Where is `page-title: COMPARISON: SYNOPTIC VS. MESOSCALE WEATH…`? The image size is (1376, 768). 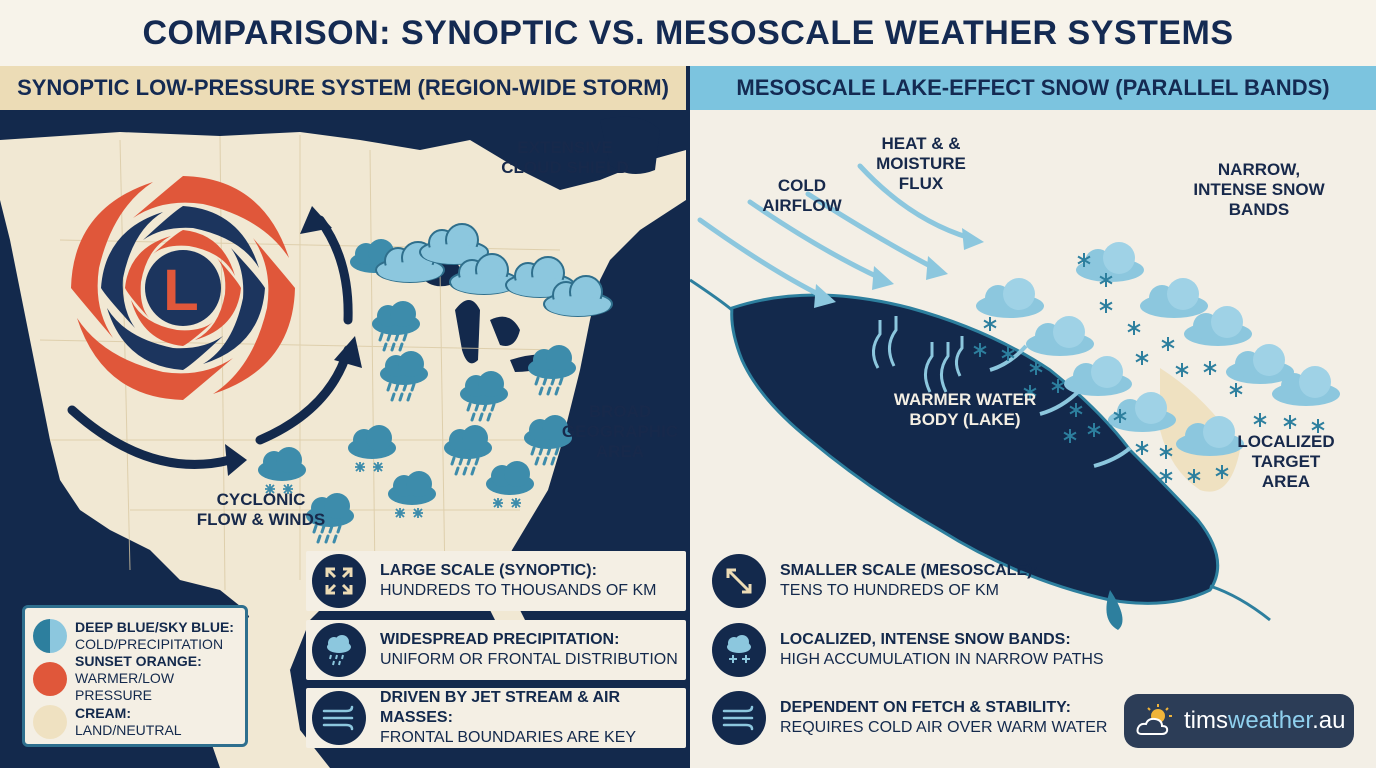
page-title: COMPARISON: SYNOPTIC VS. MESOSCALE WEATH… is located at coordinates (688, 33).